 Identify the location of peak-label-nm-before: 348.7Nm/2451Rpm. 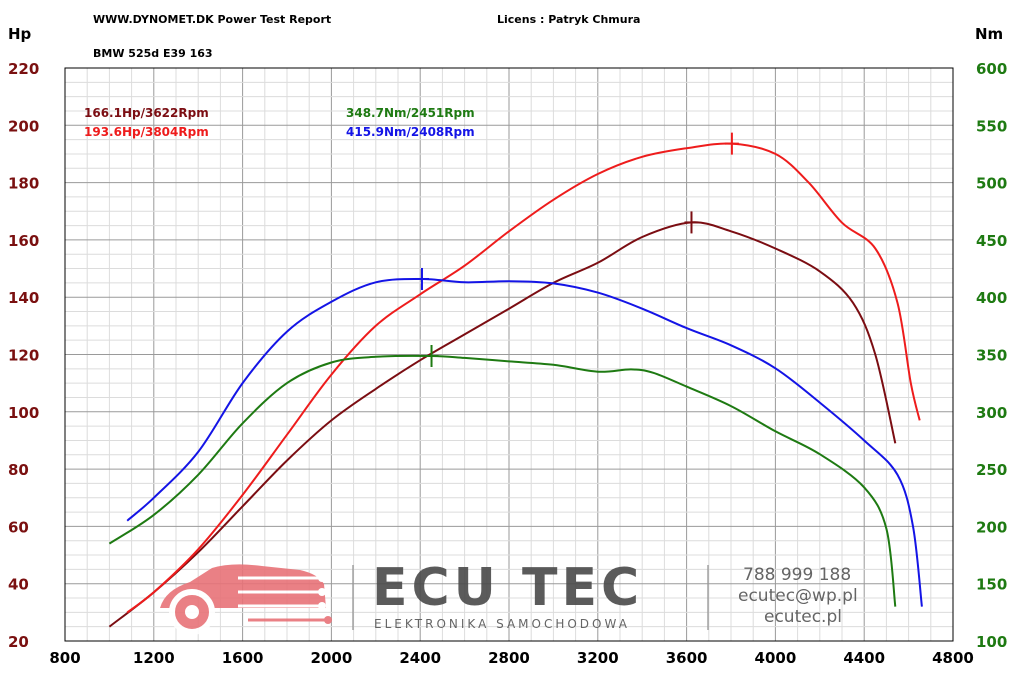
(410, 113).